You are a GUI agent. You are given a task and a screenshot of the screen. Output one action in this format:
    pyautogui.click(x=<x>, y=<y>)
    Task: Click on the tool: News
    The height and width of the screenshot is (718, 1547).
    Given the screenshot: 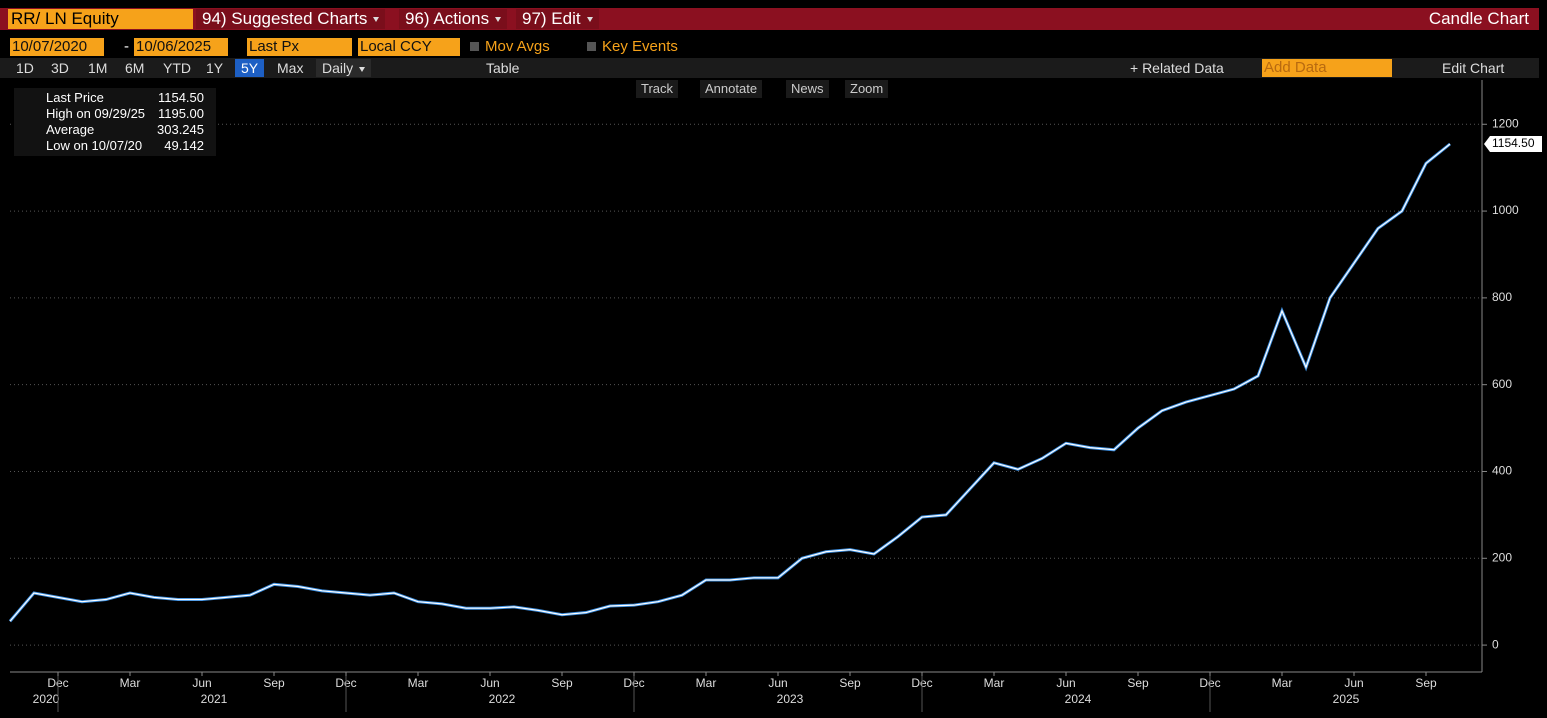 What is the action you would take?
    pyautogui.click(x=807, y=89)
    